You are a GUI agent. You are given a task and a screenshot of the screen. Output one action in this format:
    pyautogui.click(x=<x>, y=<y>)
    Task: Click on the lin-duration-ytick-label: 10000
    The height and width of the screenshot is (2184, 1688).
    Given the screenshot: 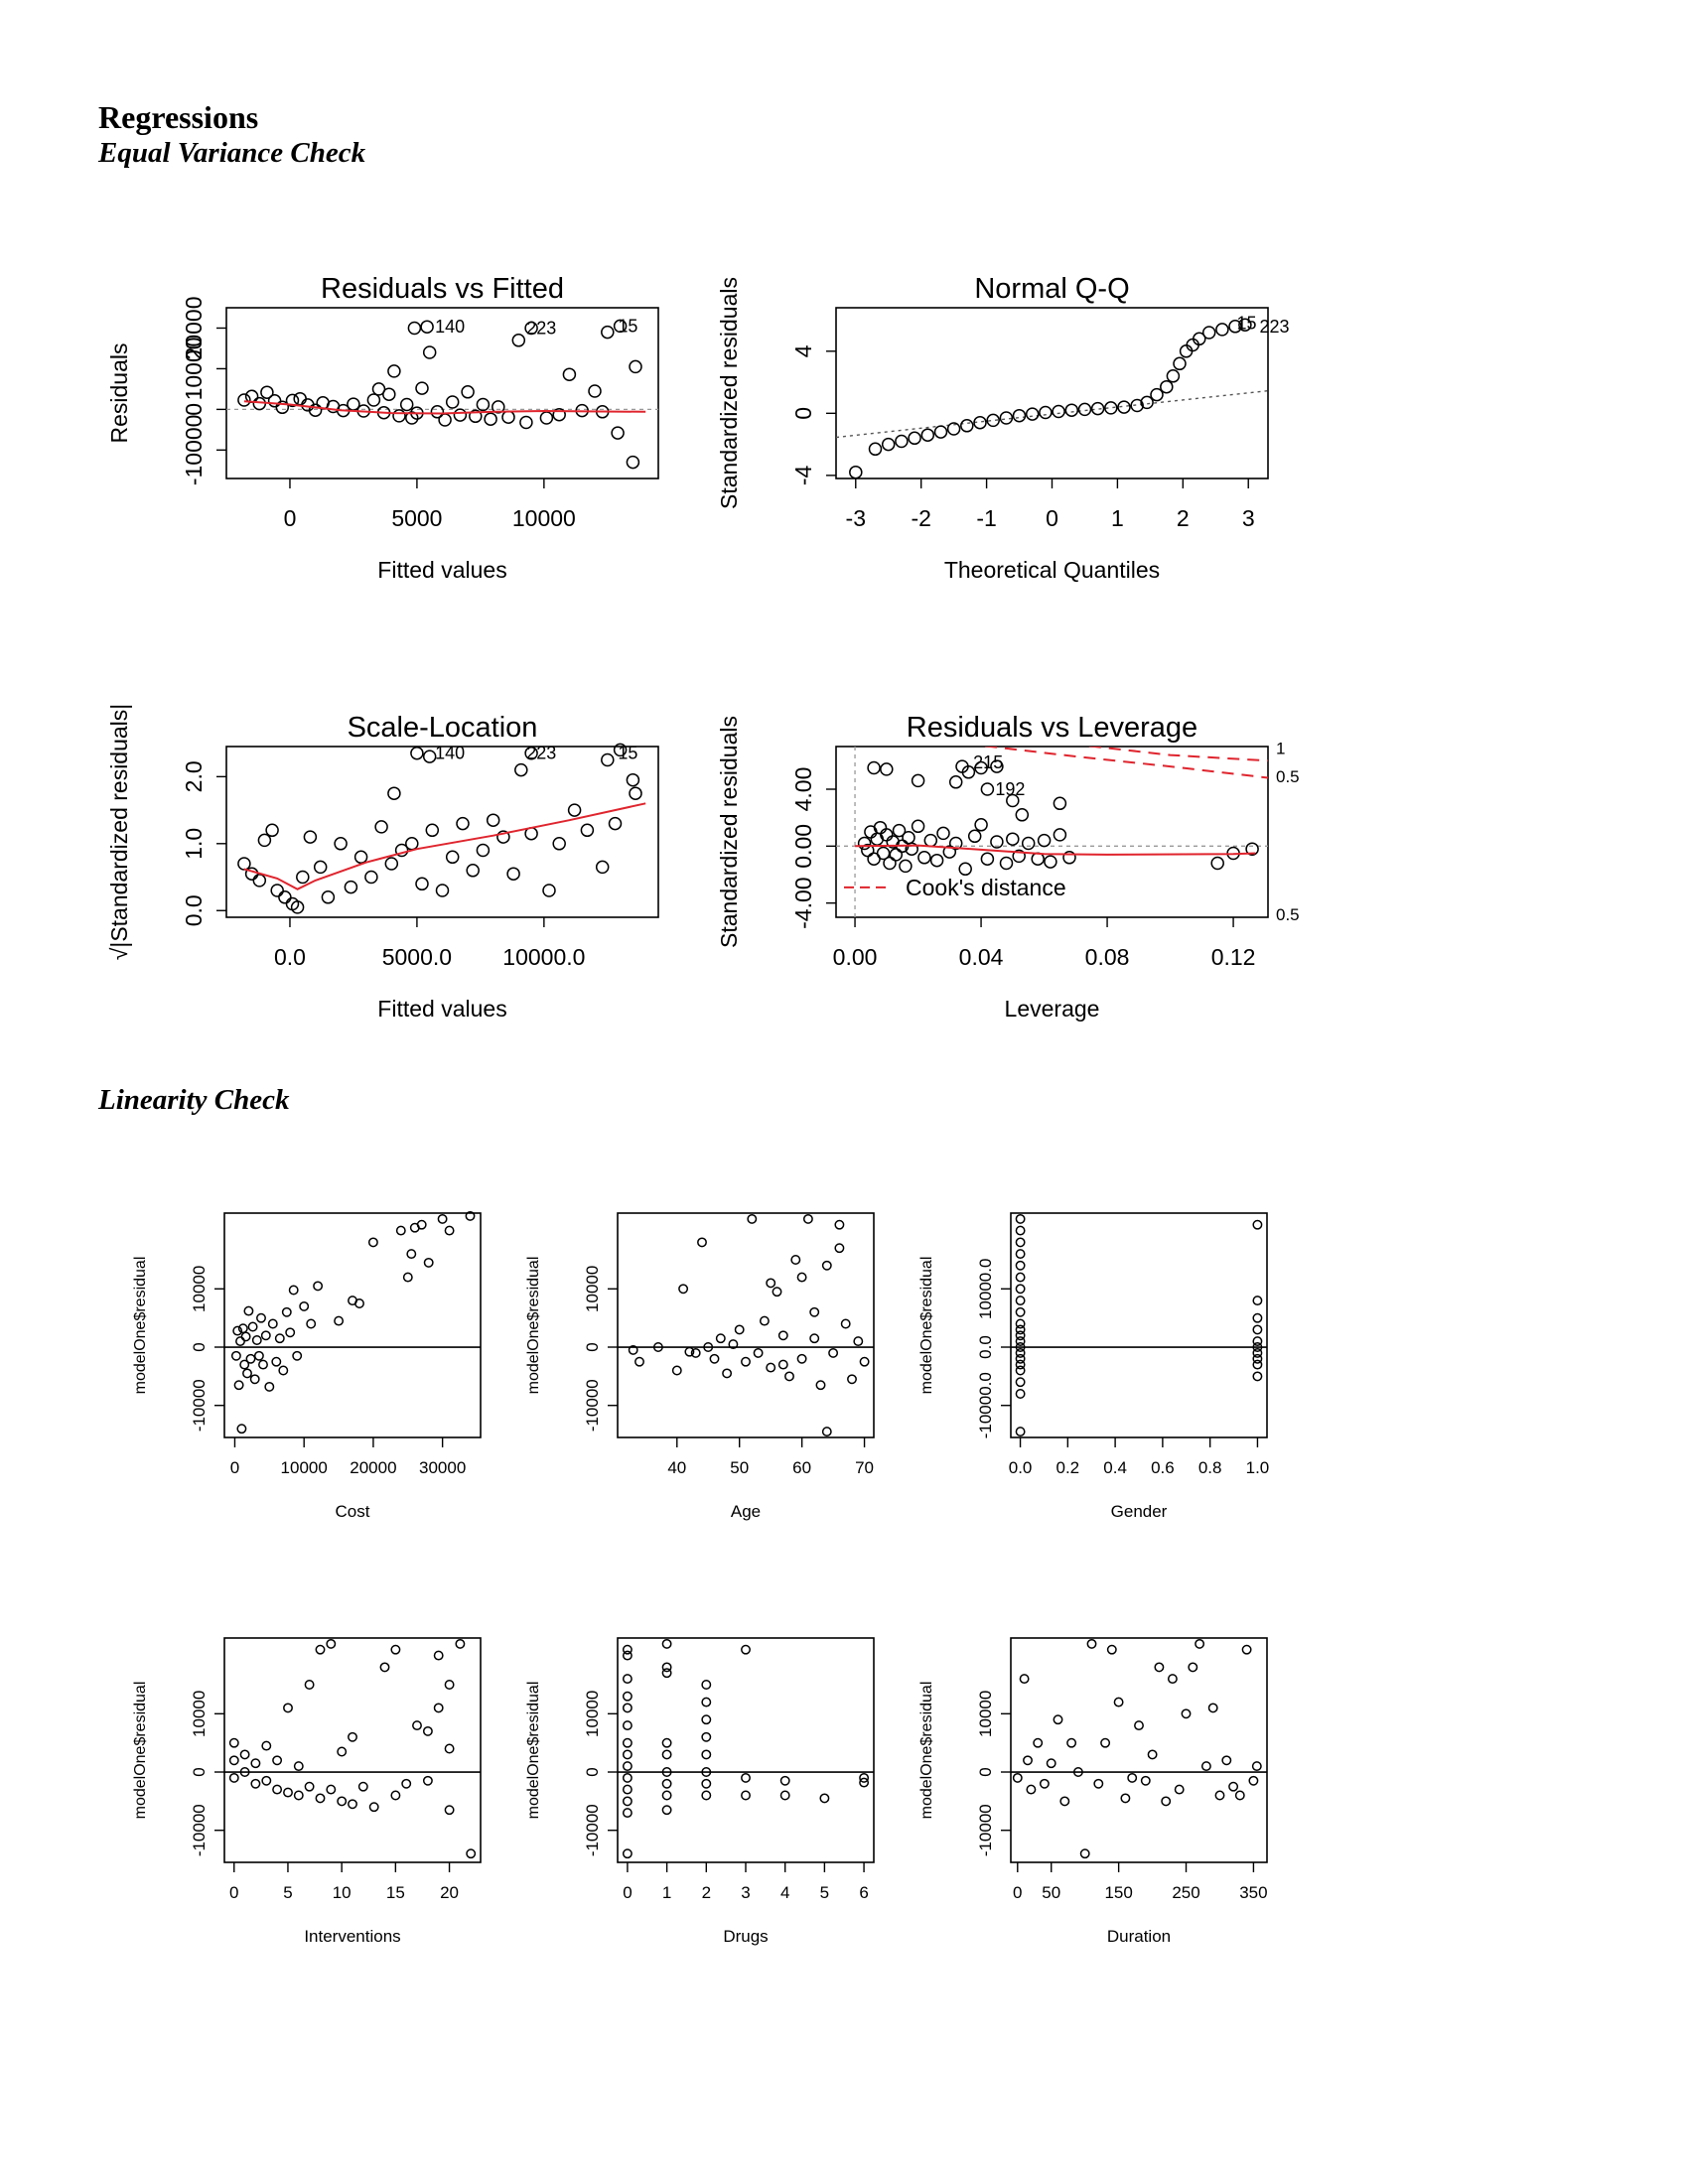 What is the action you would take?
    pyautogui.click(x=985, y=1714)
    